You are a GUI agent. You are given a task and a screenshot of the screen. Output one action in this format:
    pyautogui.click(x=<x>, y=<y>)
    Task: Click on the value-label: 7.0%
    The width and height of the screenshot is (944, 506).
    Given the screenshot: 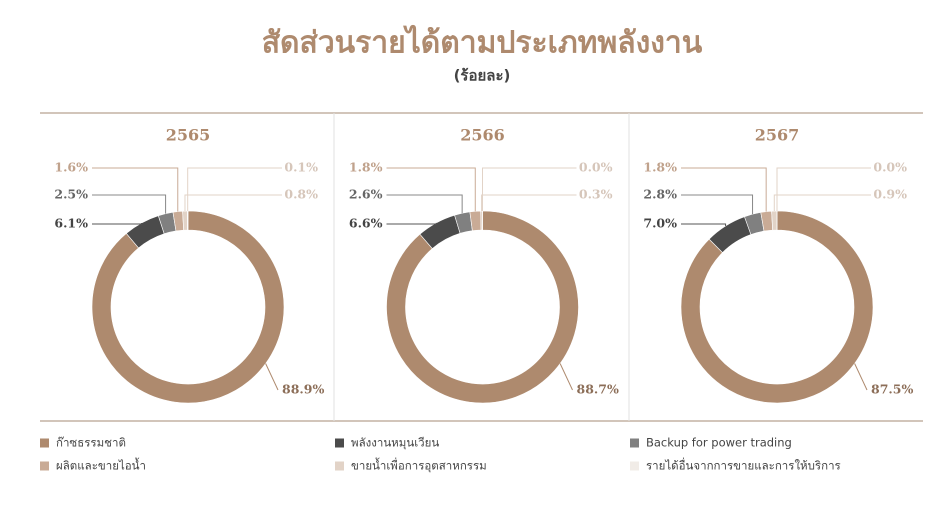 What is the action you would take?
    pyautogui.click(x=660, y=223)
    